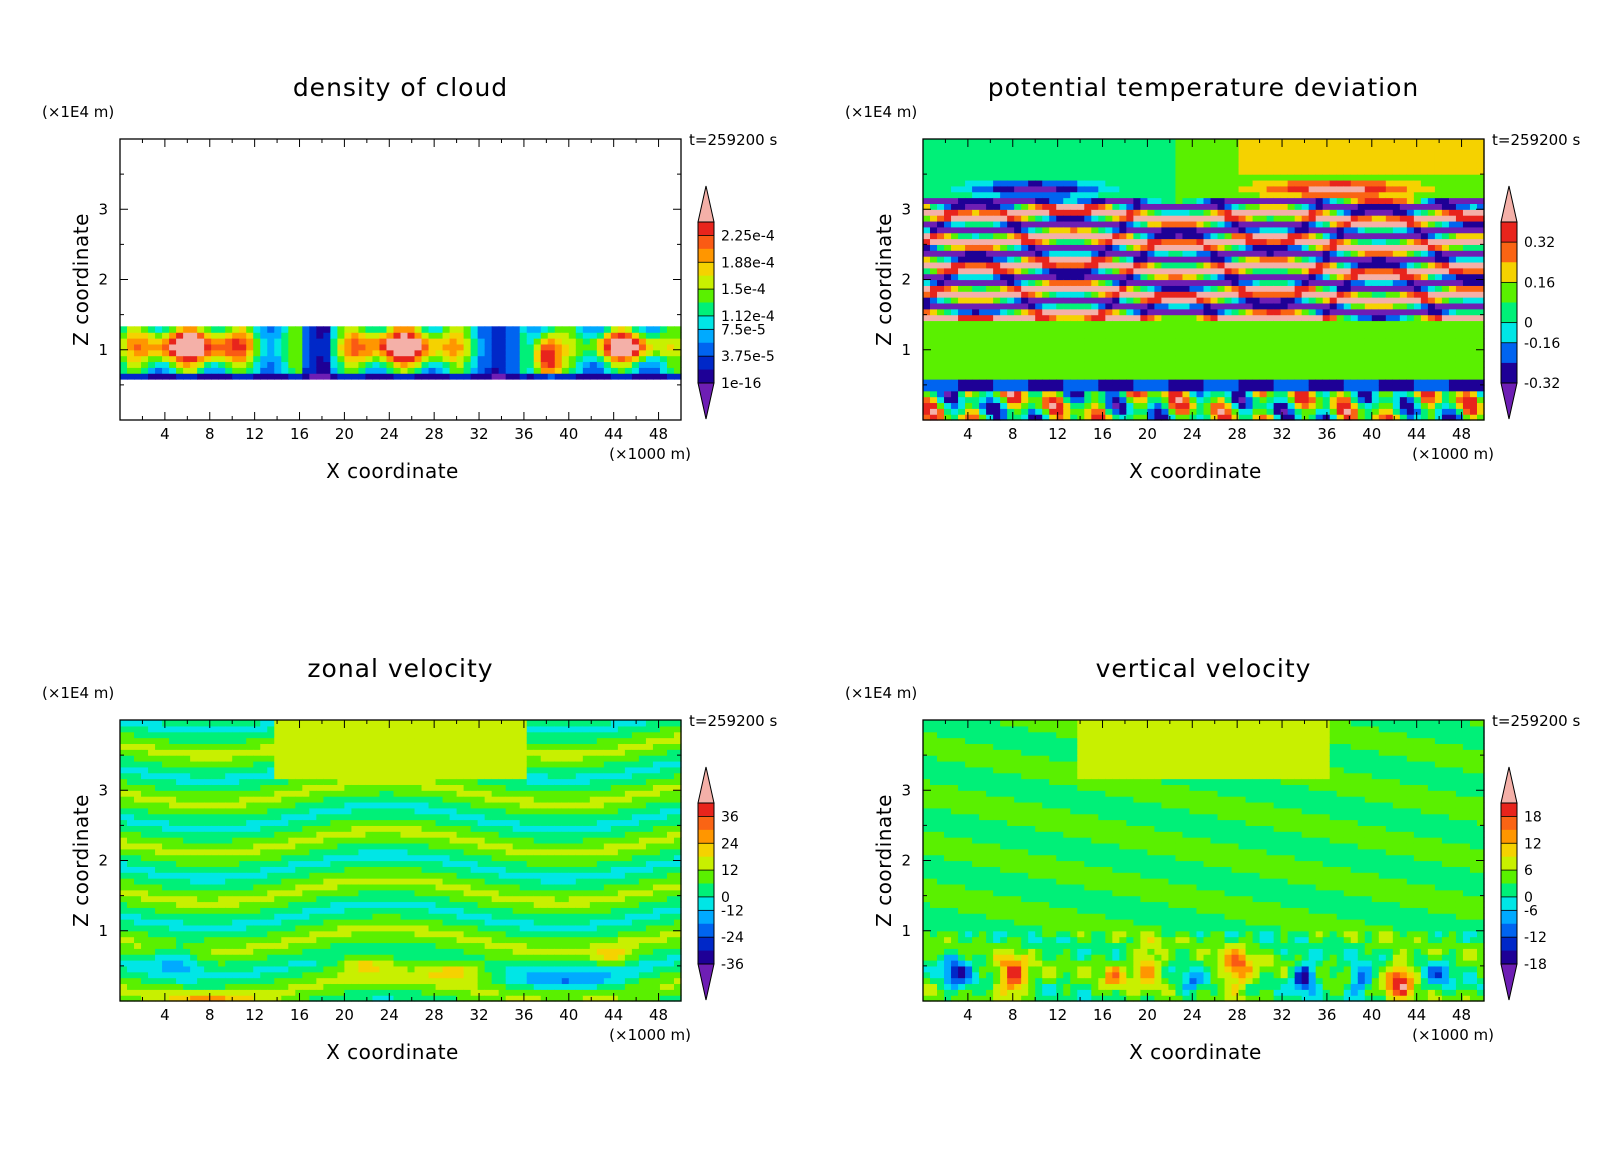 Image resolution: width=1600 pixels, height=1158 pixels. I want to click on colorbar-label: 1e-16, so click(741, 384).